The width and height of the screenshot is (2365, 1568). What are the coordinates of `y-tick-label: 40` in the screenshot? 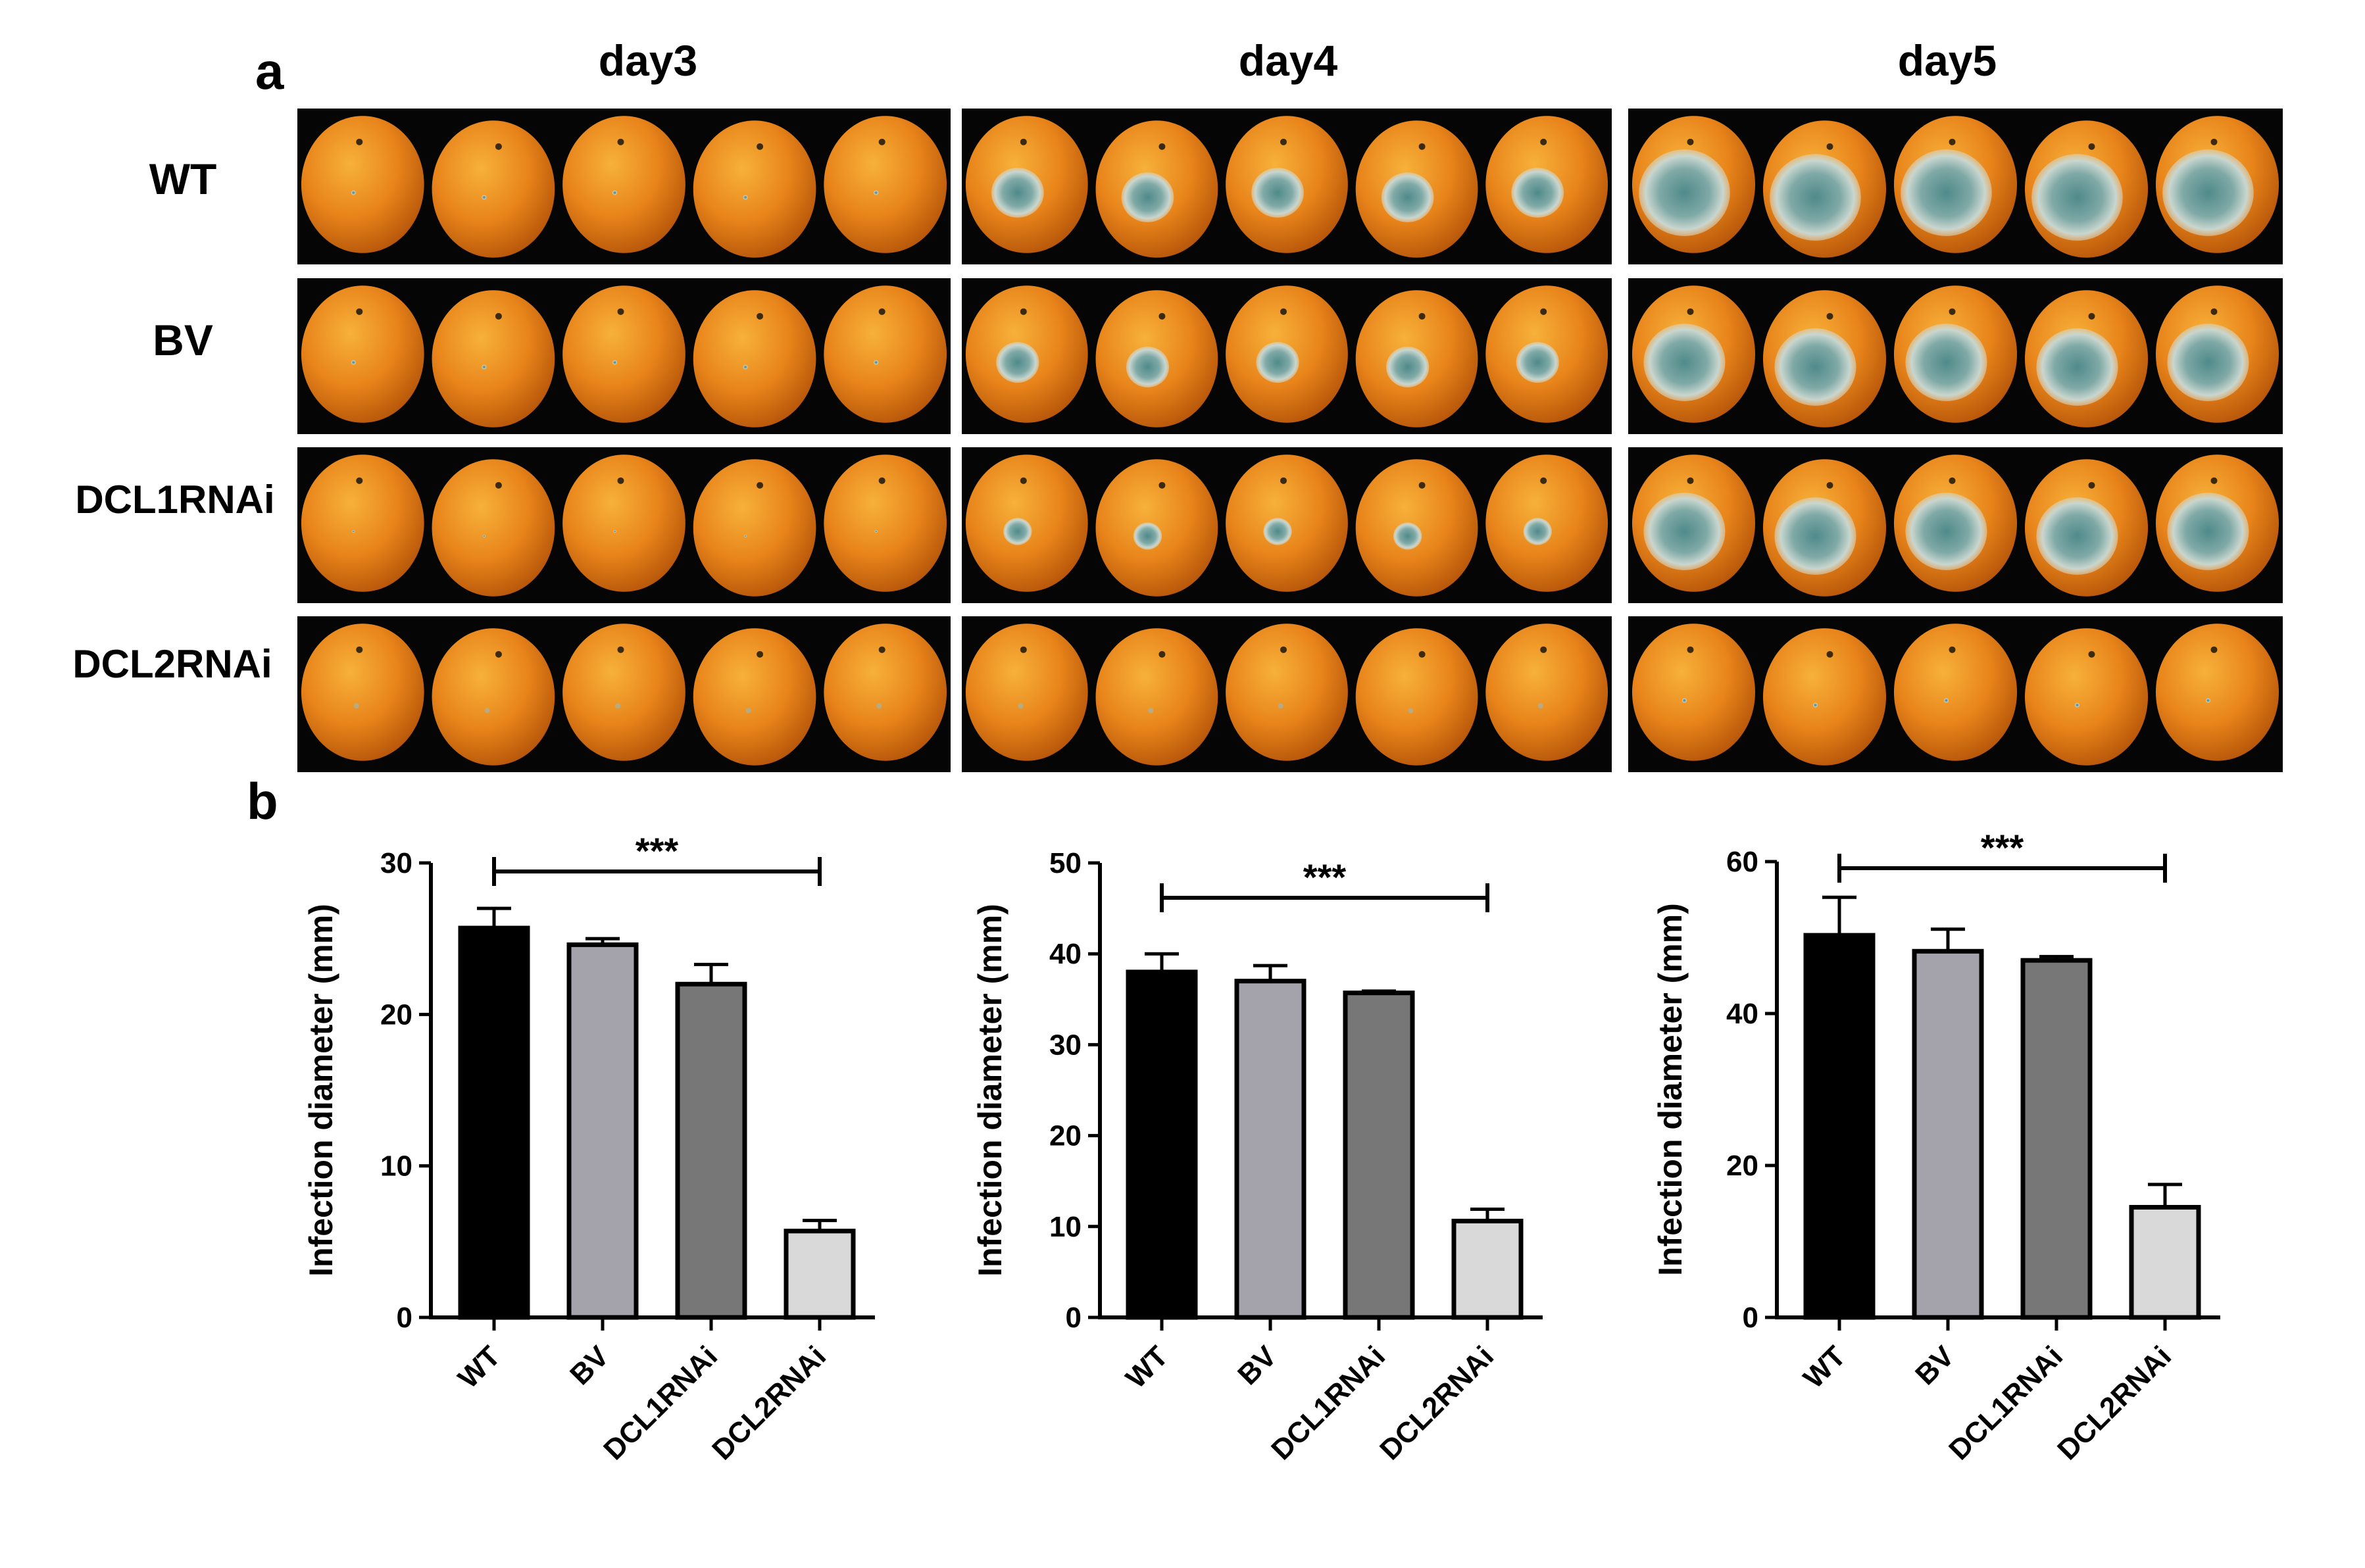 It's located at (1742, 1014).